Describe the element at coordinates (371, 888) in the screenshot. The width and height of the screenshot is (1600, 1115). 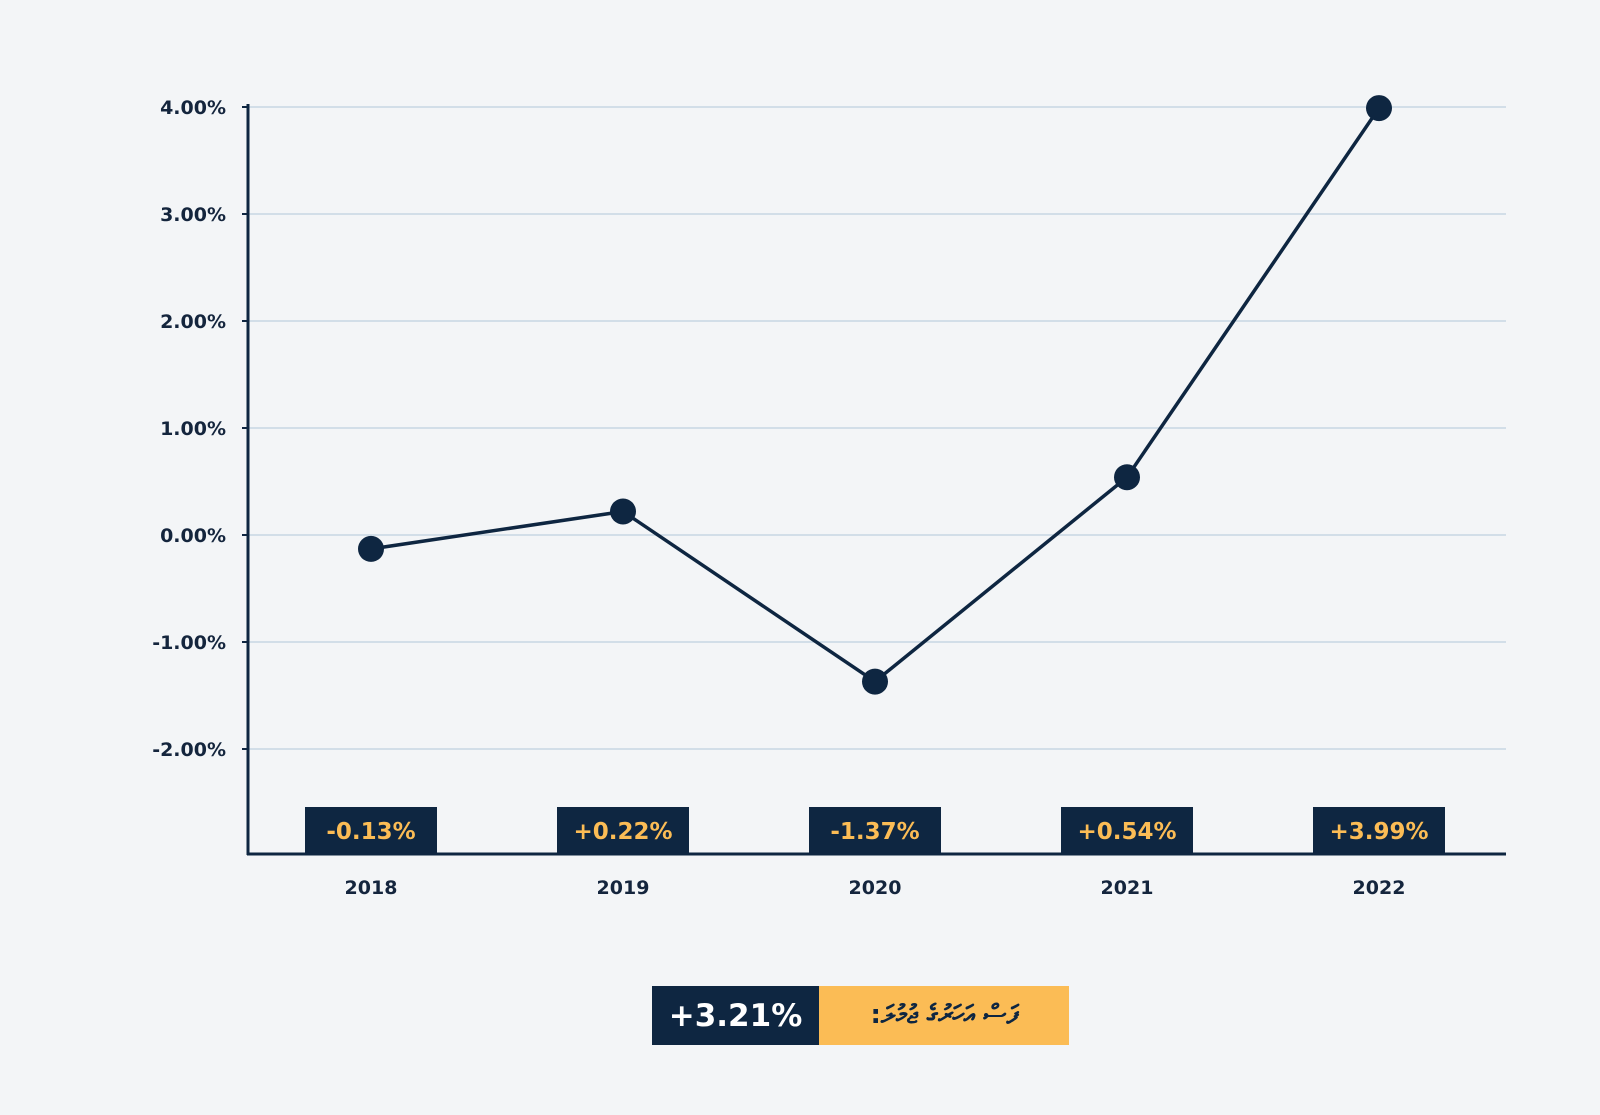
I see `x-tick-label: 2018` at that location.